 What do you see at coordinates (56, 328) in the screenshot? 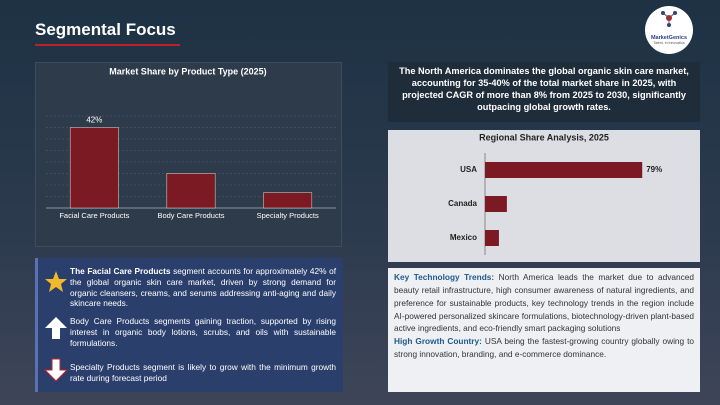
I see `up-arrow-icon` at bounding box center [56, 328].